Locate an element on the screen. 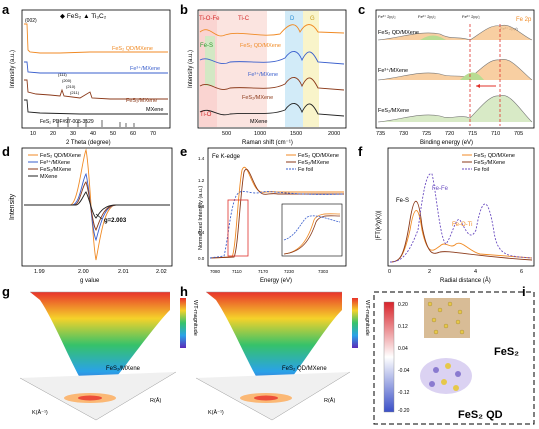 Image resolution: width=539 pixels, height=429 pixels. panel-label-c: c is located at coordinates (361, 9).